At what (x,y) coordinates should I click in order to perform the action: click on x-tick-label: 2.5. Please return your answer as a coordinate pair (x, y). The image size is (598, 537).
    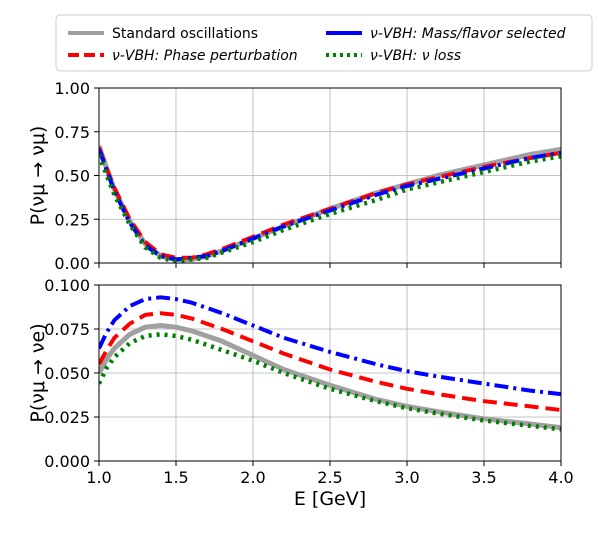
    Looking at the image, I should click on (329, 477).